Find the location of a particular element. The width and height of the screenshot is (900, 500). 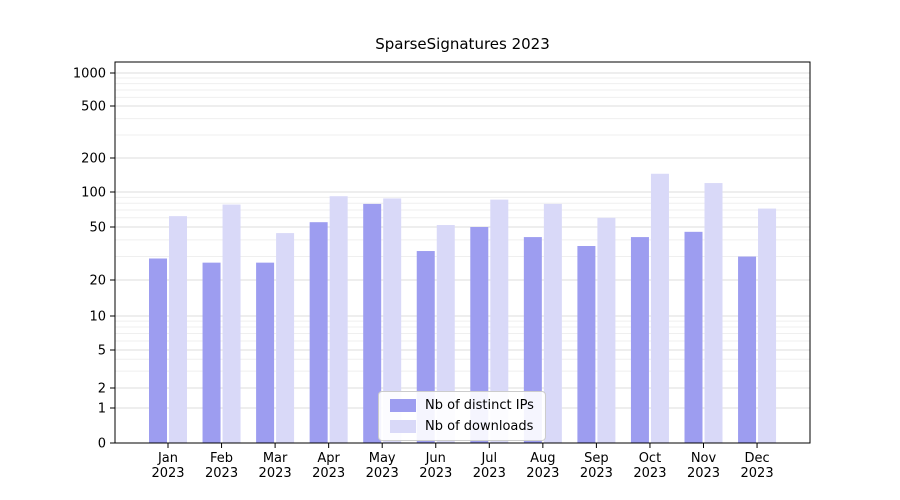

x-tick-label-month: Aug is located at coordinates (542, 458).